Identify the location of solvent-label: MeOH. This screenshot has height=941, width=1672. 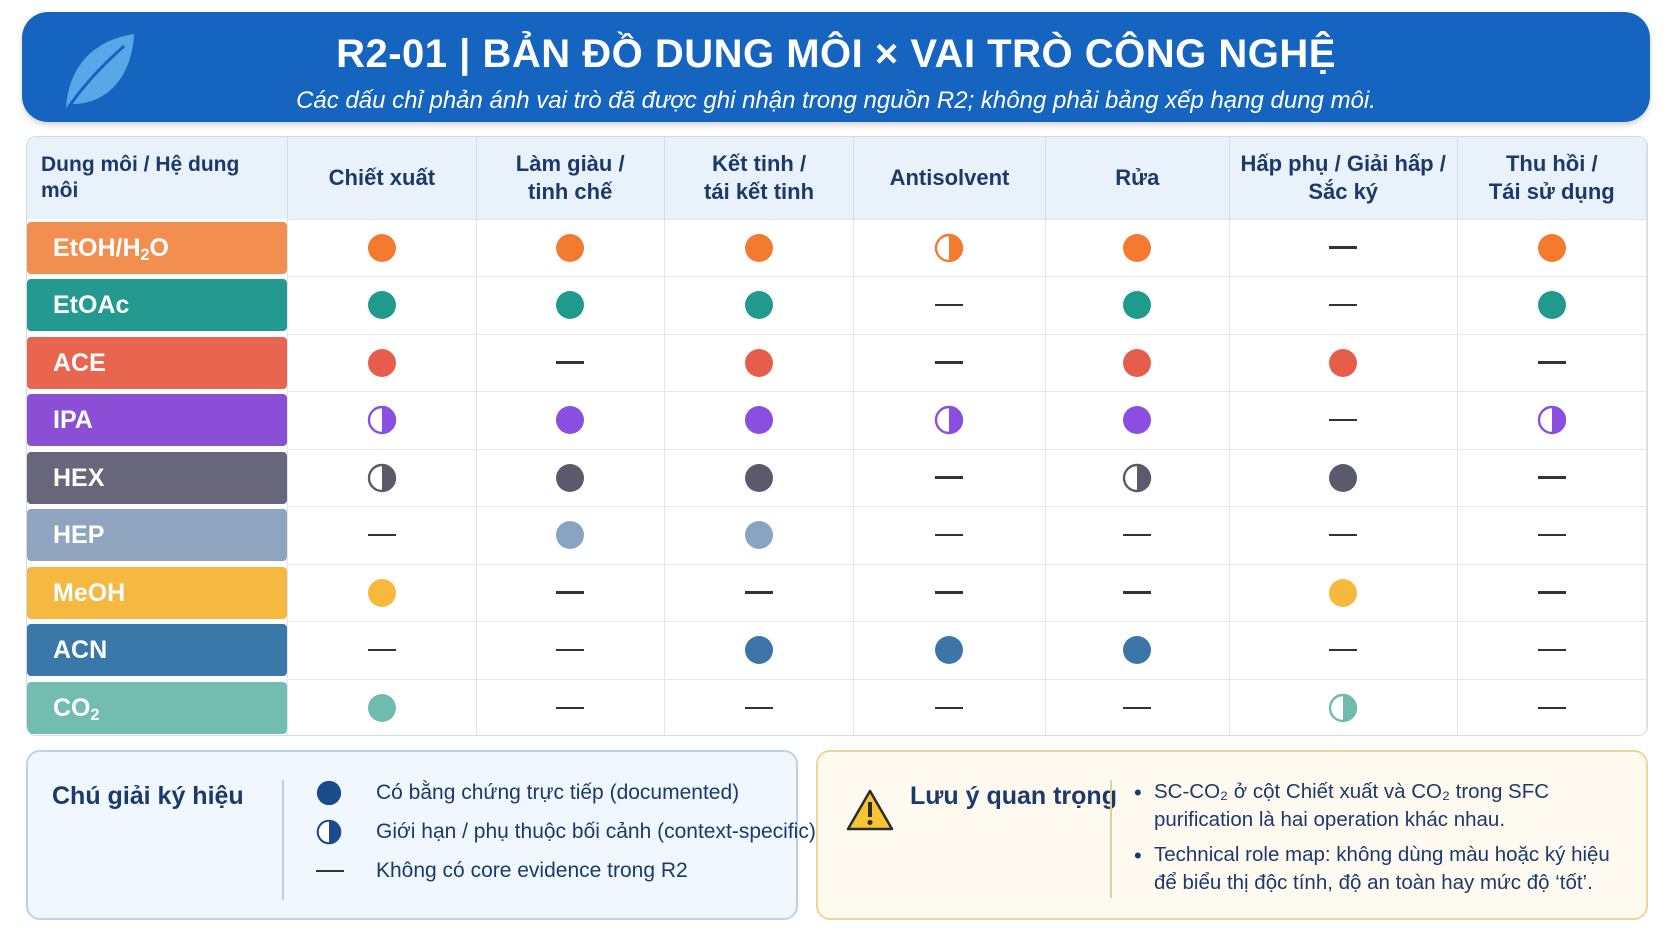
(157, 592).